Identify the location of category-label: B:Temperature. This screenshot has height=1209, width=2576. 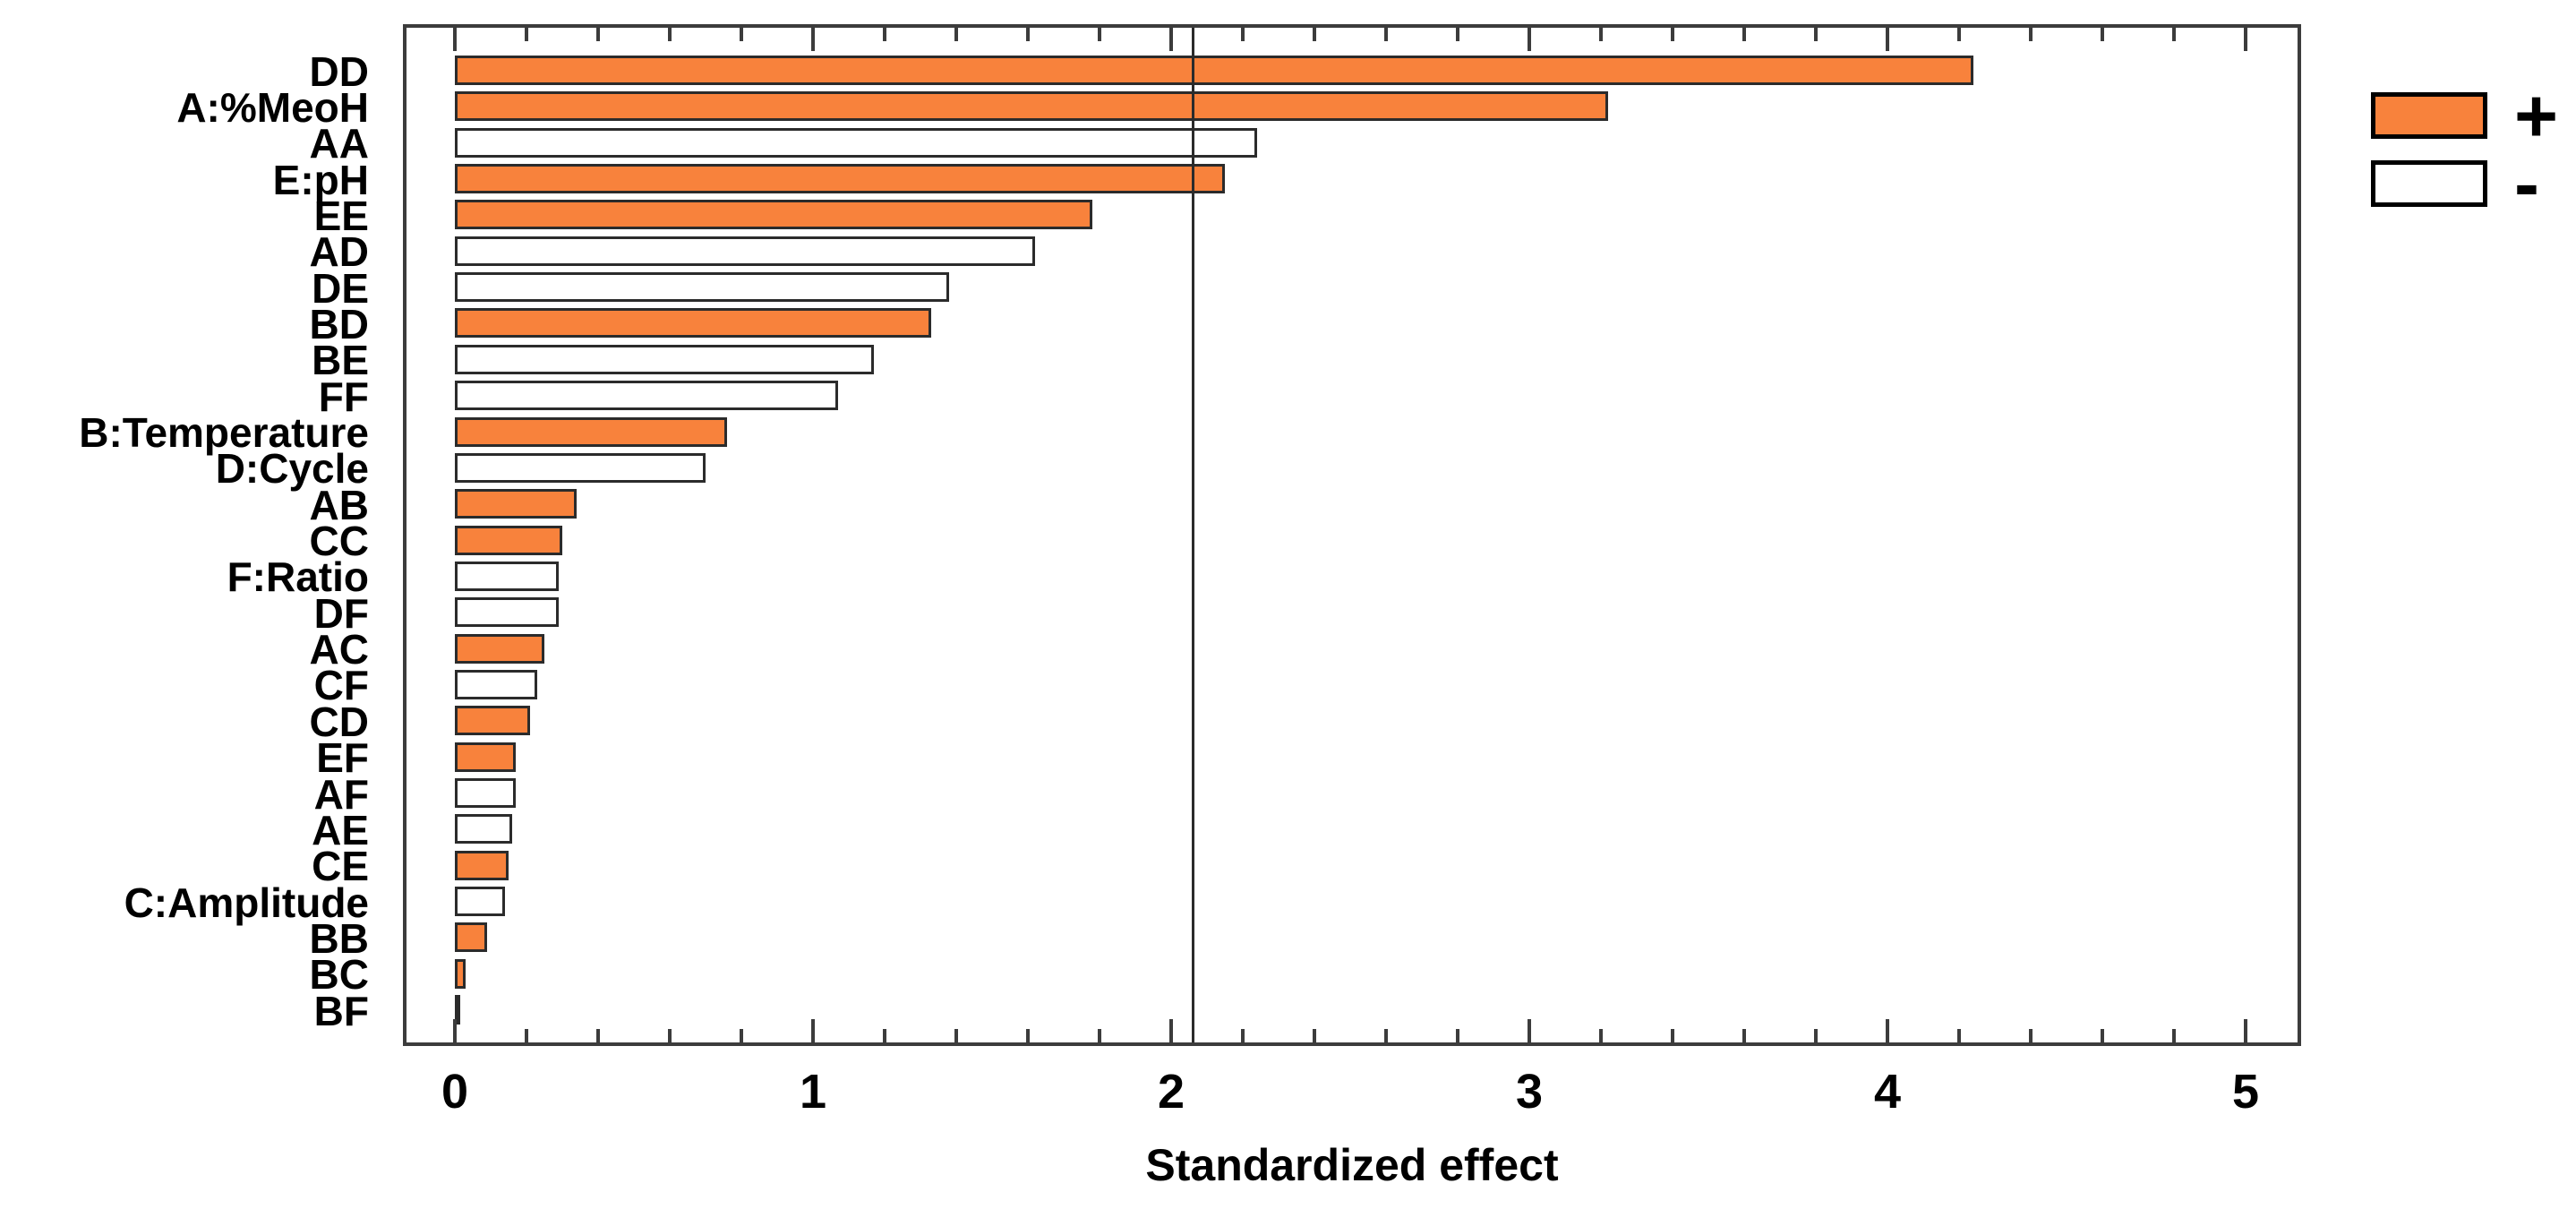
(224, 432).